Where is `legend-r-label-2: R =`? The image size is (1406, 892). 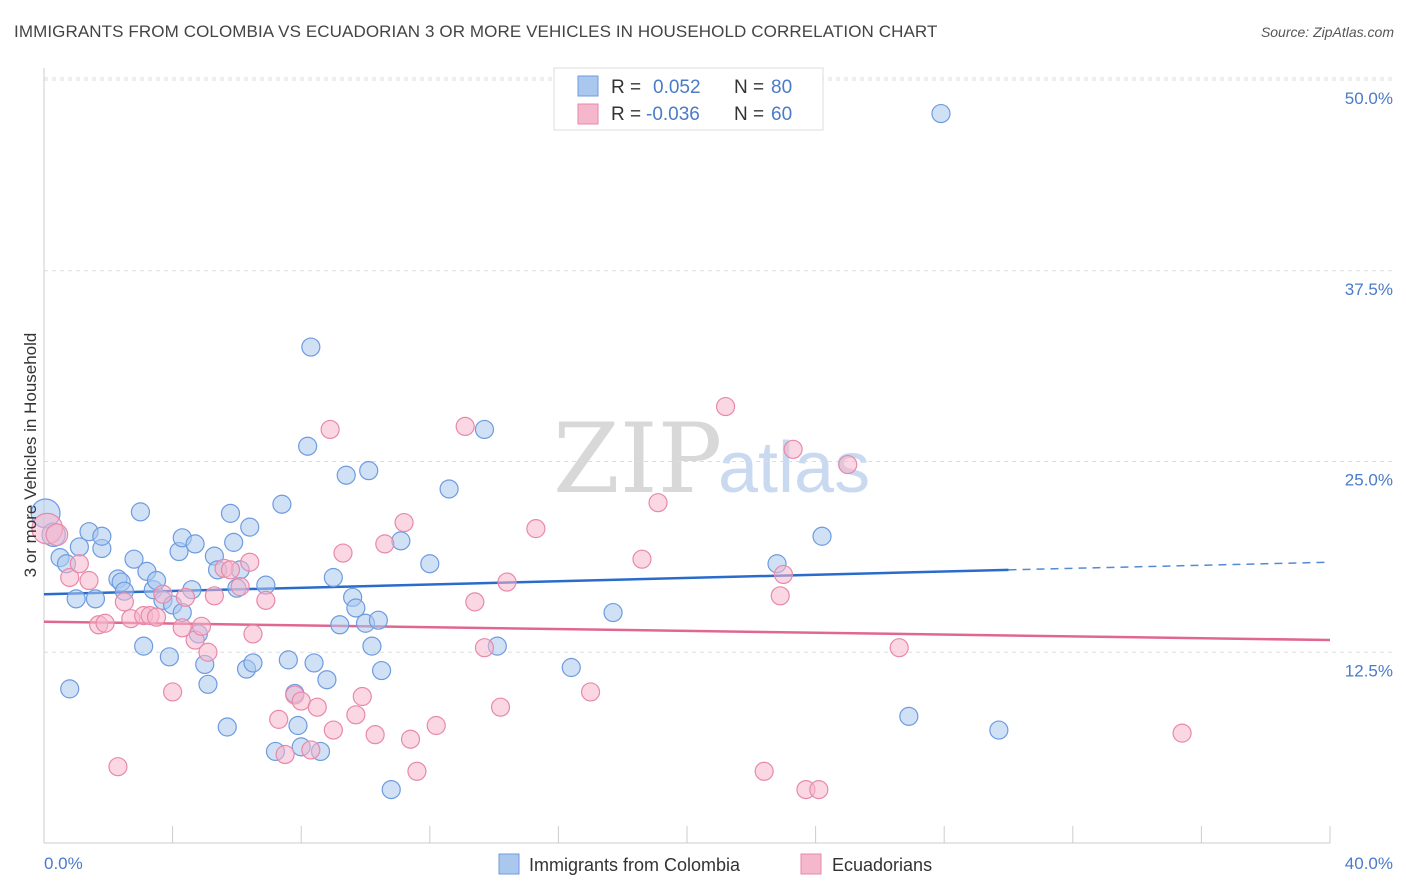 legend-r-label-2: R = is located at coordinates (626, 114).